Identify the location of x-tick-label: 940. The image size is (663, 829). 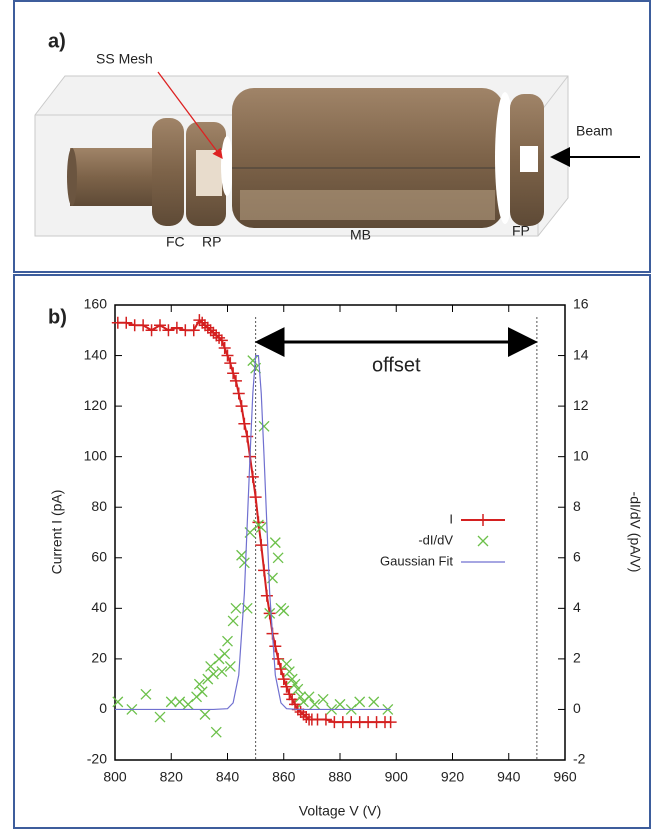
(509, 777).